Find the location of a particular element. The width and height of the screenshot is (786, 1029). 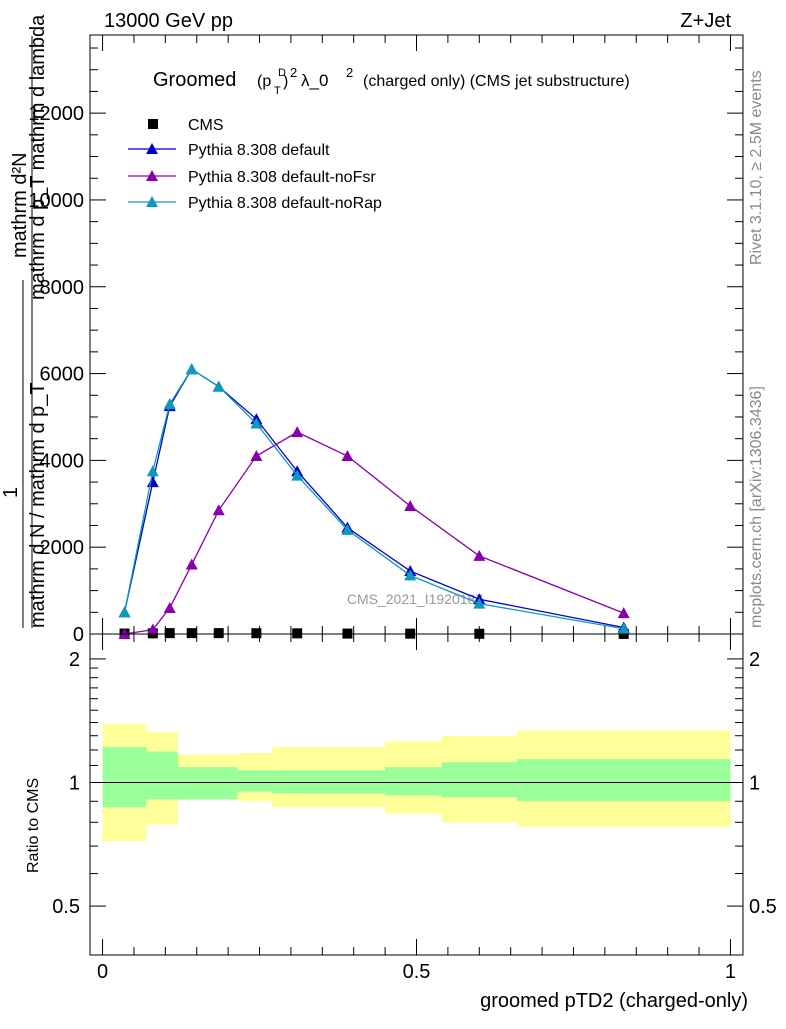

header-right: Z+Jet is located at coordinates (705, 21).